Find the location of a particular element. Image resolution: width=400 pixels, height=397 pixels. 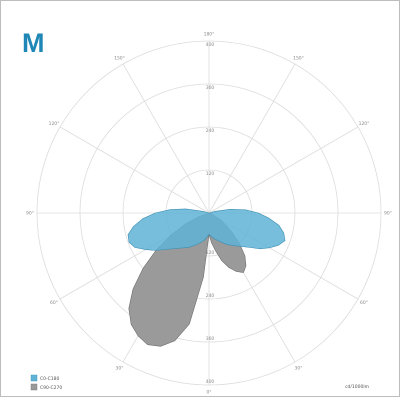

radial-tick-label-2: 360 is located at coordinates (210, 88).